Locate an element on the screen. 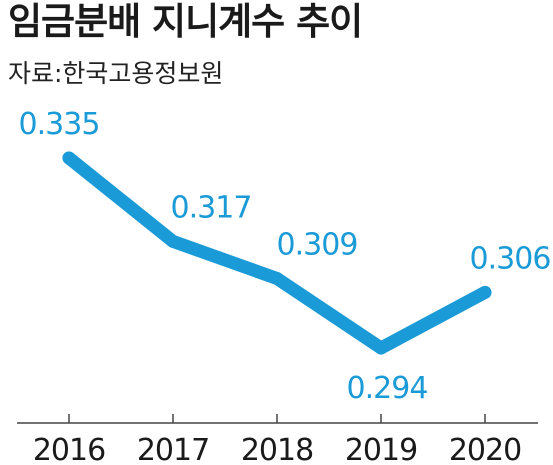 The width and height of the screenshot is (553, 465). x-tick-label-2016: 2016 is located at coordinates (69, 449).